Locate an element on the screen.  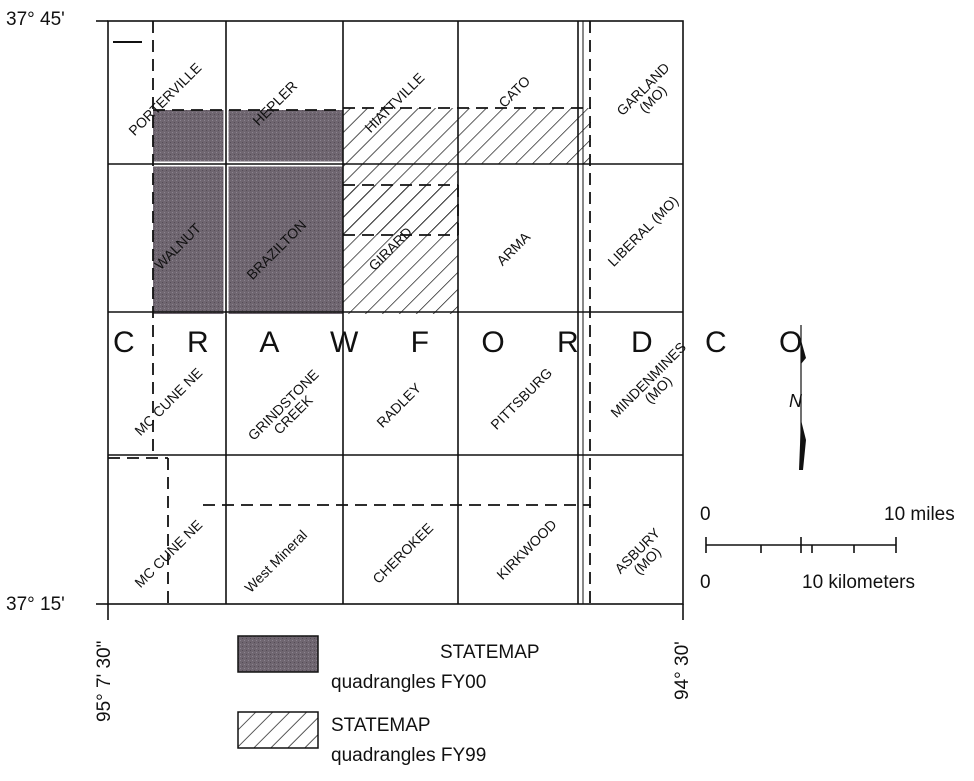
north-label: N is located at coordinates (795, 401).